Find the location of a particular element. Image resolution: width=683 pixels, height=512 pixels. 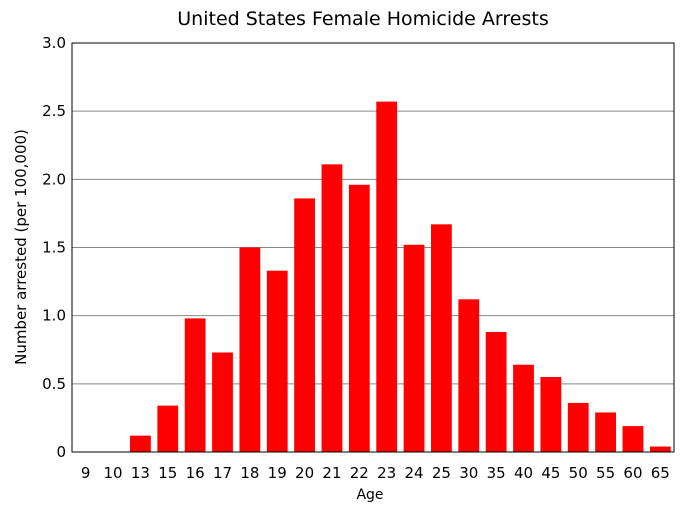

x-tick-label: 19 is located at coordinates (277, 473).